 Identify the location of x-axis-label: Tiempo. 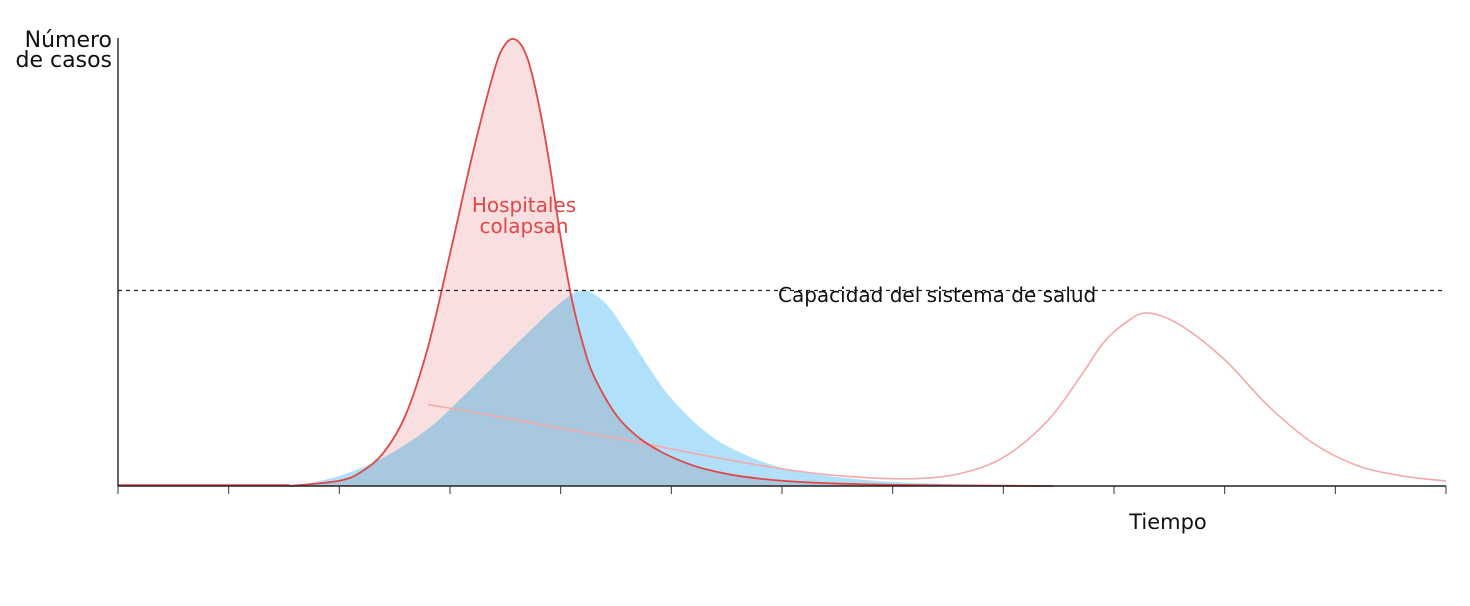
(1167, 522).